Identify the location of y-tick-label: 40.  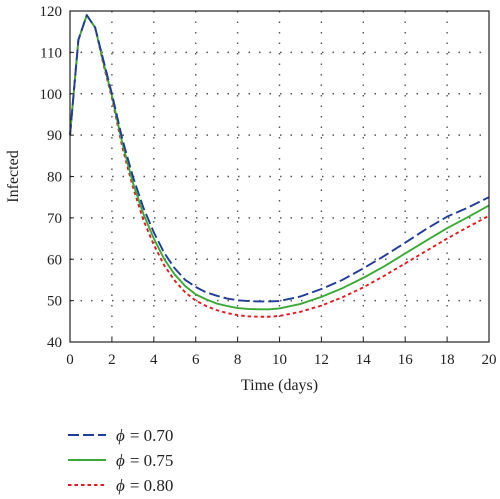
(54, 343).